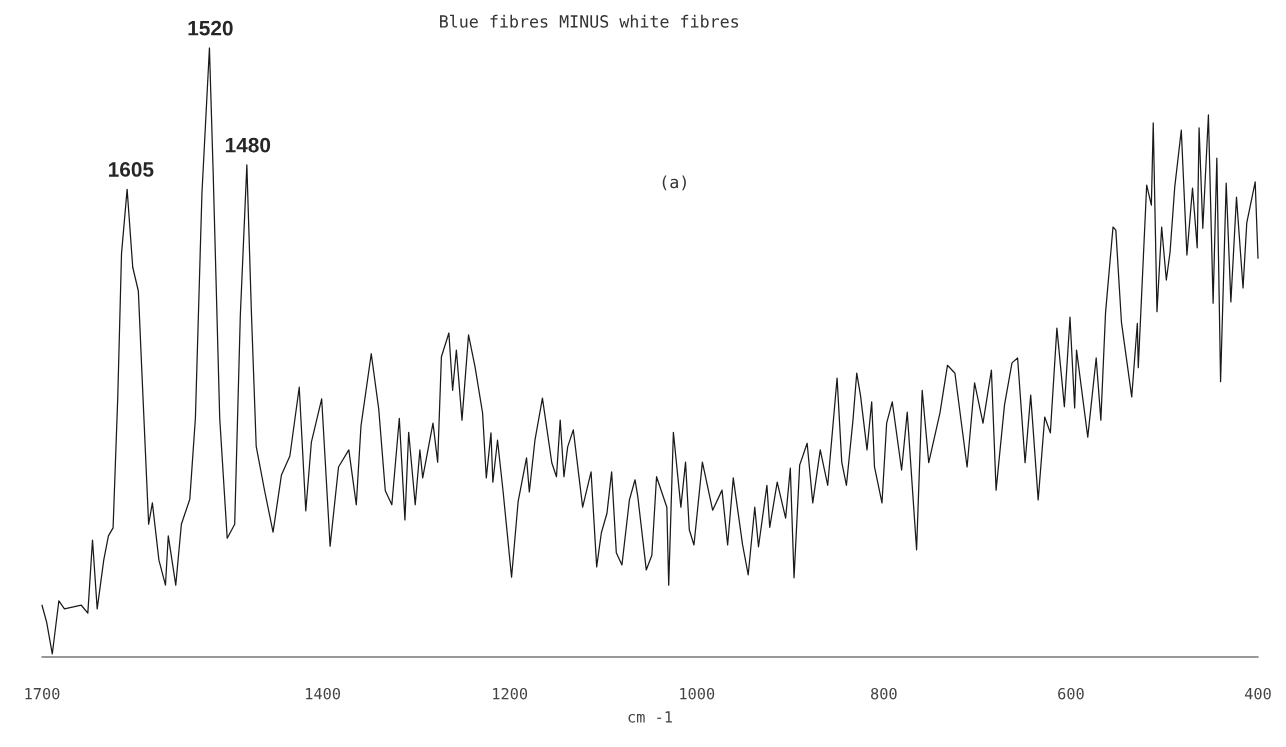 The width and height of the screenshot is (1286, 747). I want to click on x-tick-label: 1400, so click(323, 693).